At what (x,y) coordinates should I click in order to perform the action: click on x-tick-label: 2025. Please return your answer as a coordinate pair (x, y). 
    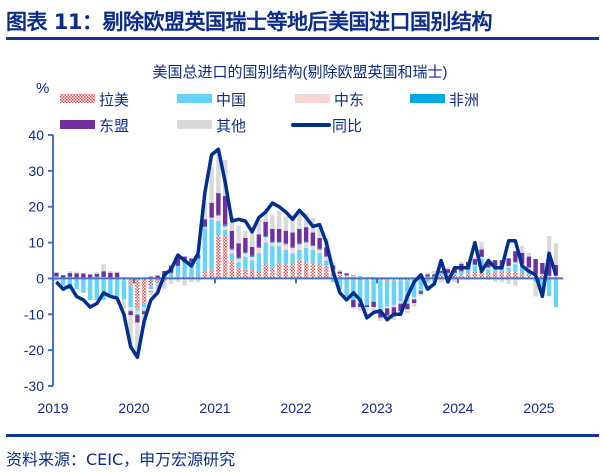
    Looking at the image, I should click on (538, 408).